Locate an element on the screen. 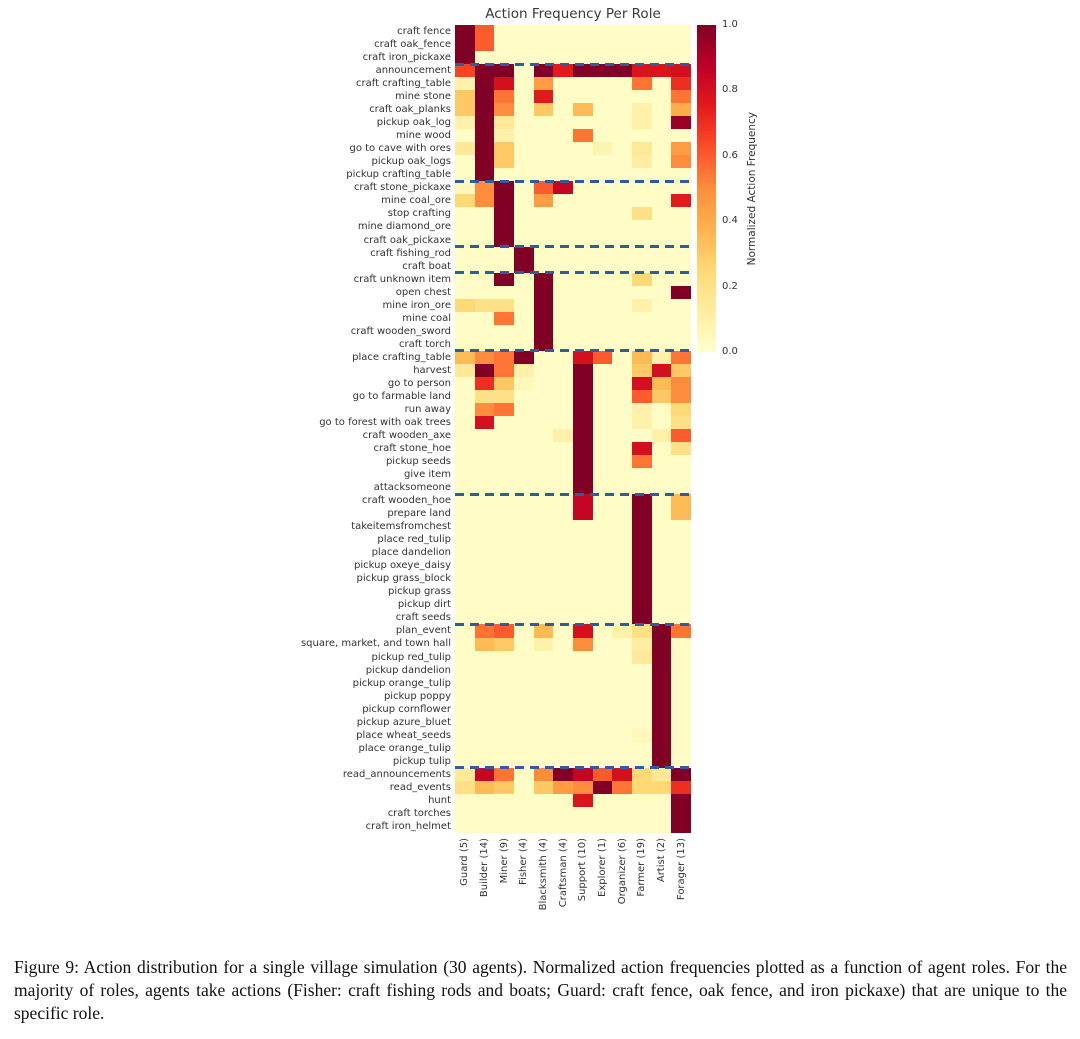 This screenshot has height=1039, width=1080. y-axis-label: mine coal is located at coordinates (426, 318).